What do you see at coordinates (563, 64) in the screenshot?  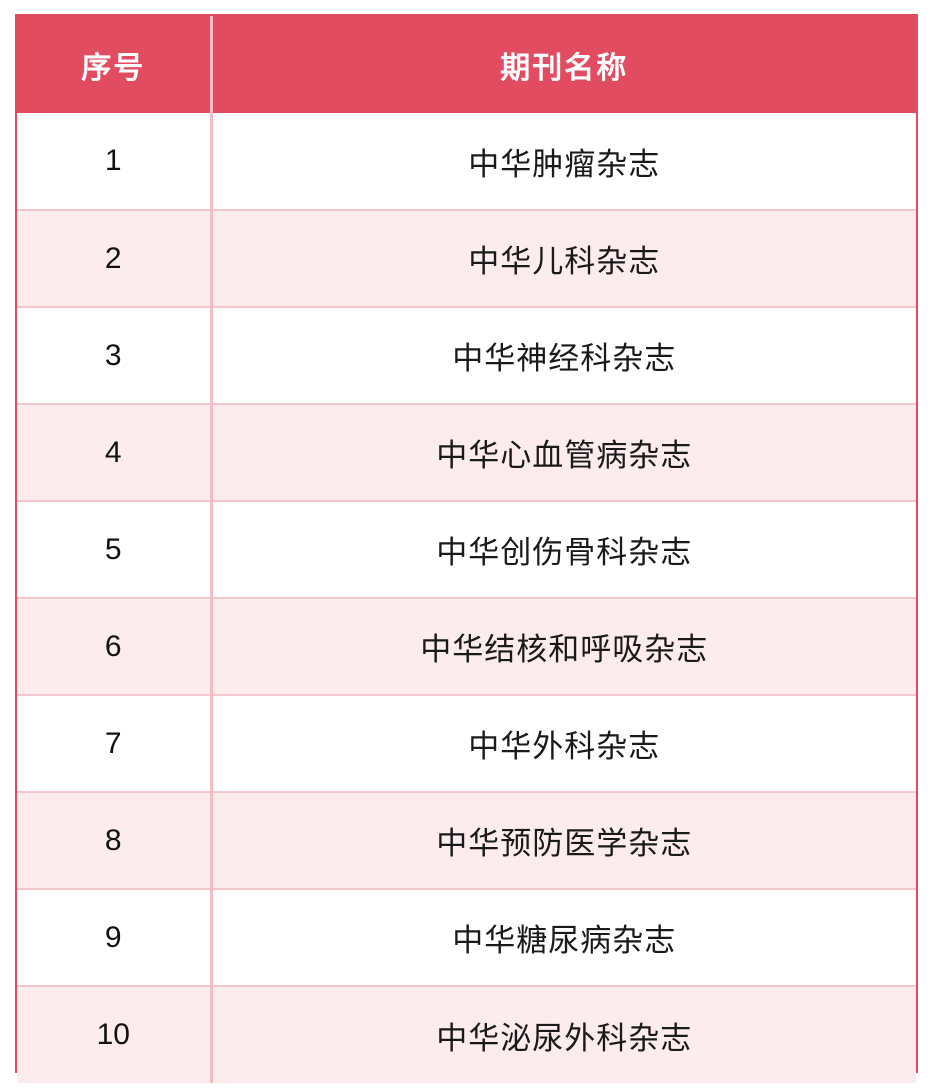 I see `column-header-name: 期刊名称` at bounding box center [563, 64].